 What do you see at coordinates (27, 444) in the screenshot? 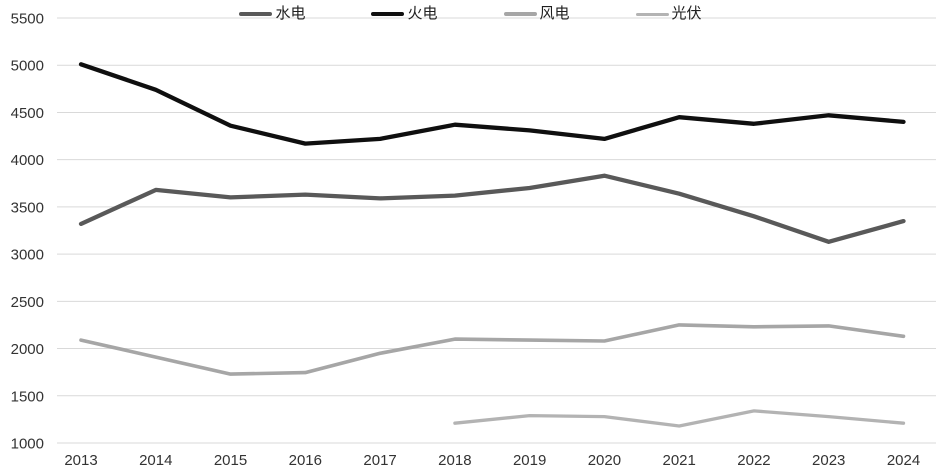
I see `y-axis-tick-label: 1000` at bounding box center [27, 444].